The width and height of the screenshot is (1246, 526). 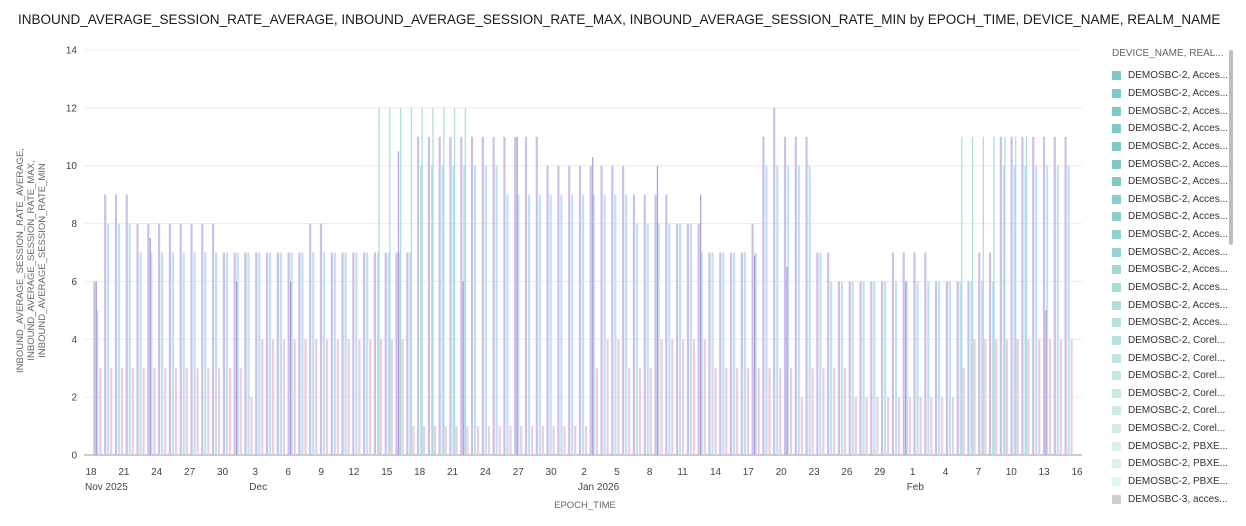 I want to click on legend-scrollbar, so click(x=1231, y=147).